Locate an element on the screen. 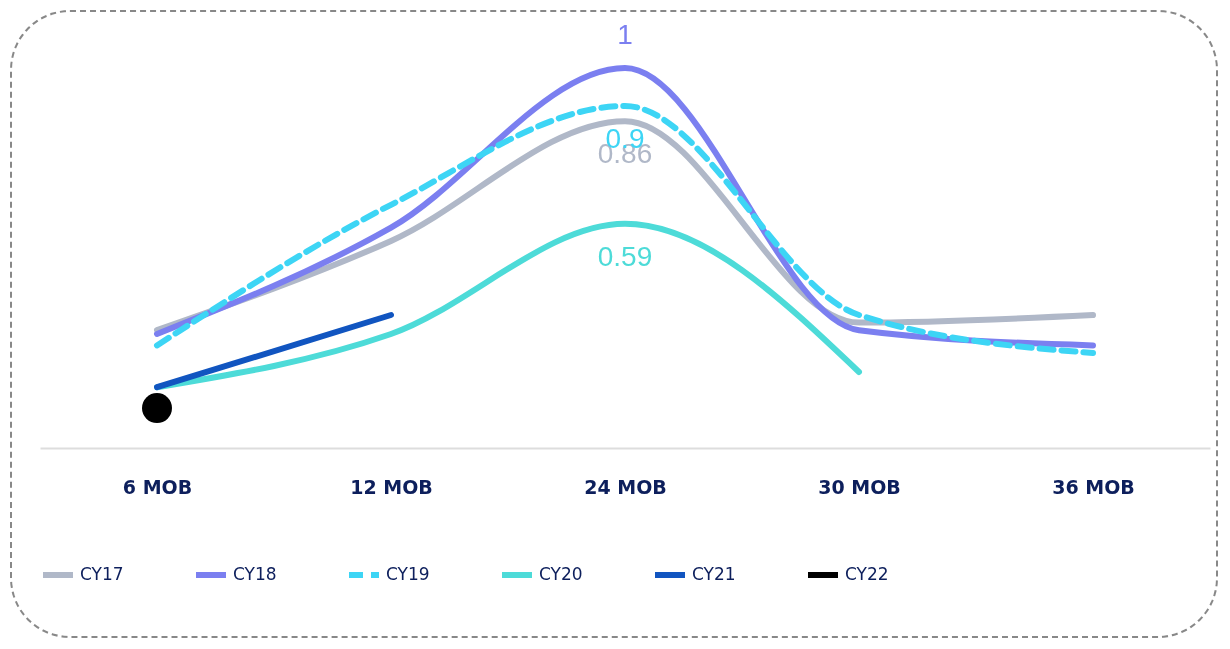 The width and height of the screenshot is (1230, 649). legend-label: CY22 is located at coordinates (867, 574).